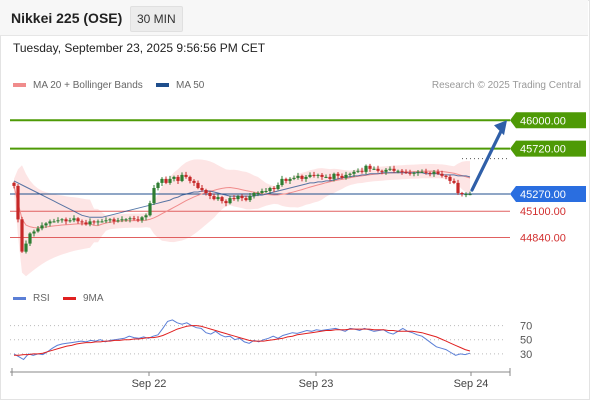  Describe the element at coordinates (294, 18) in the screenshot. I see `chart-header: Nikkei 225 (OSE) 30 MIN` at that location.